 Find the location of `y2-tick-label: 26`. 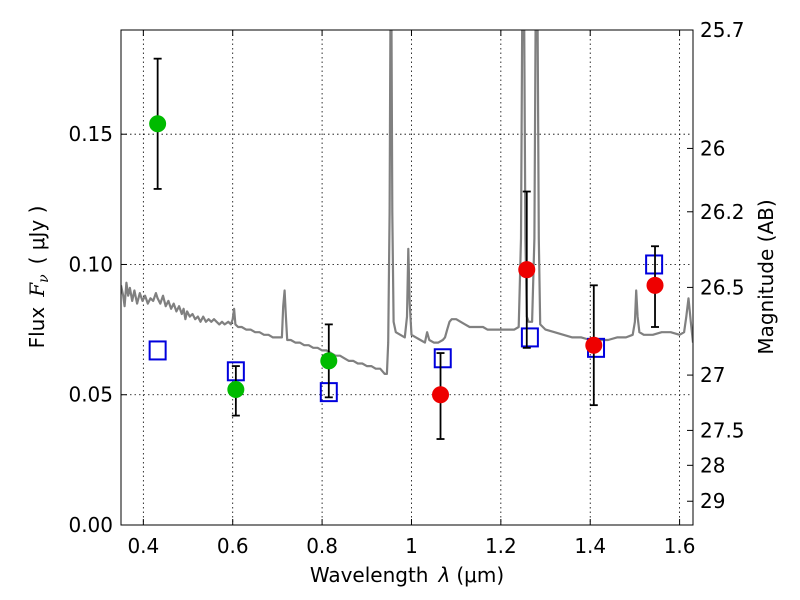

y2-tick-label: 26 is located at coordinates (712, 148).